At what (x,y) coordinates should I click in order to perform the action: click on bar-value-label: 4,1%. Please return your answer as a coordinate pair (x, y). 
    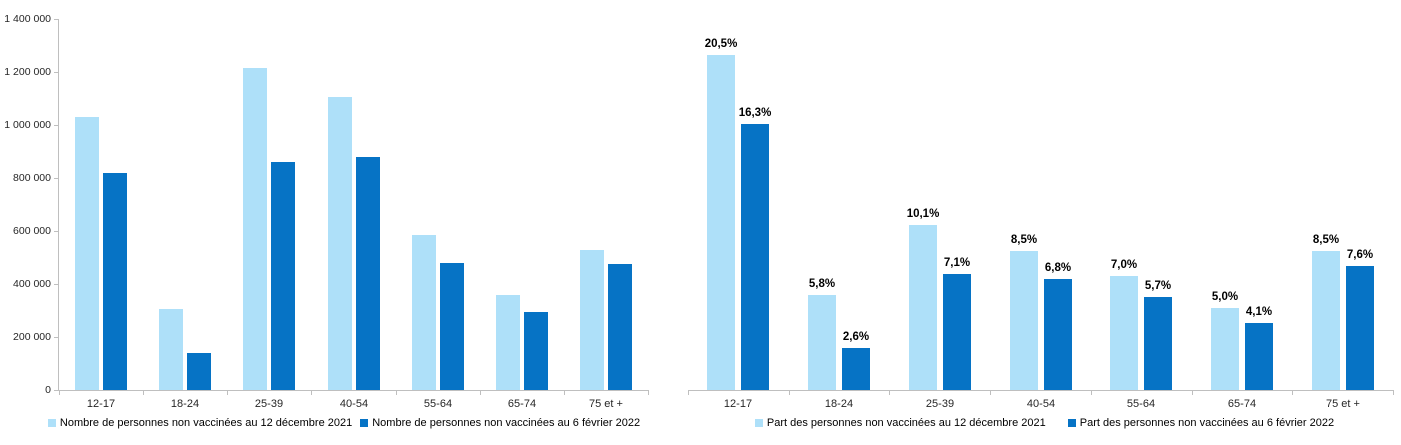
    Looking at the image, I should click on (1259, 312).